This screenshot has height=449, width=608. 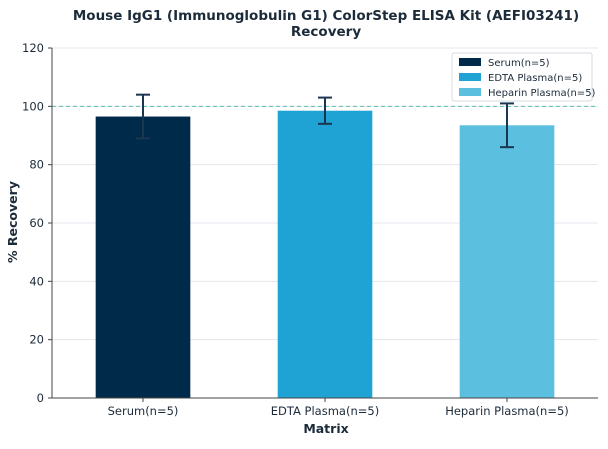 I want to click on y-tick-label: 120, so click(x=33, y=48).